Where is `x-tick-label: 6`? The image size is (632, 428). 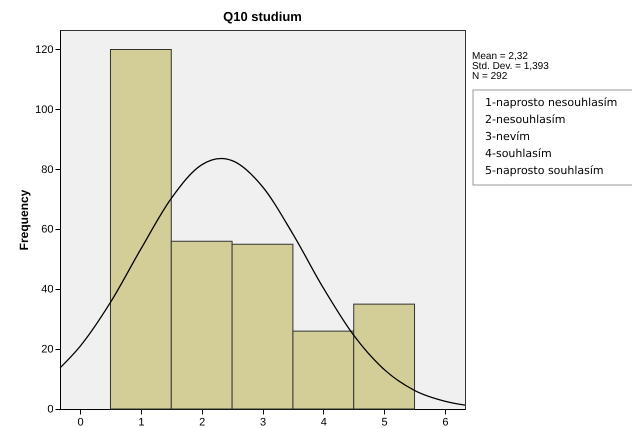
x-tick-label: 6 is located at coordinates (445, 422).